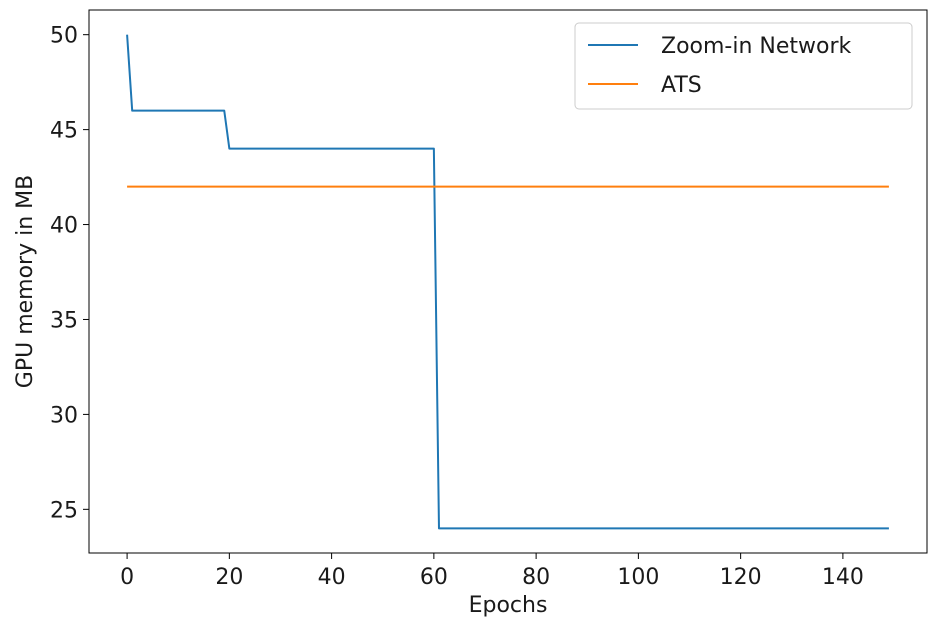 Image resolution: width=941 pixels, height=629 pixels. I want to click on y-tick-label: 25, so click(64, 510).